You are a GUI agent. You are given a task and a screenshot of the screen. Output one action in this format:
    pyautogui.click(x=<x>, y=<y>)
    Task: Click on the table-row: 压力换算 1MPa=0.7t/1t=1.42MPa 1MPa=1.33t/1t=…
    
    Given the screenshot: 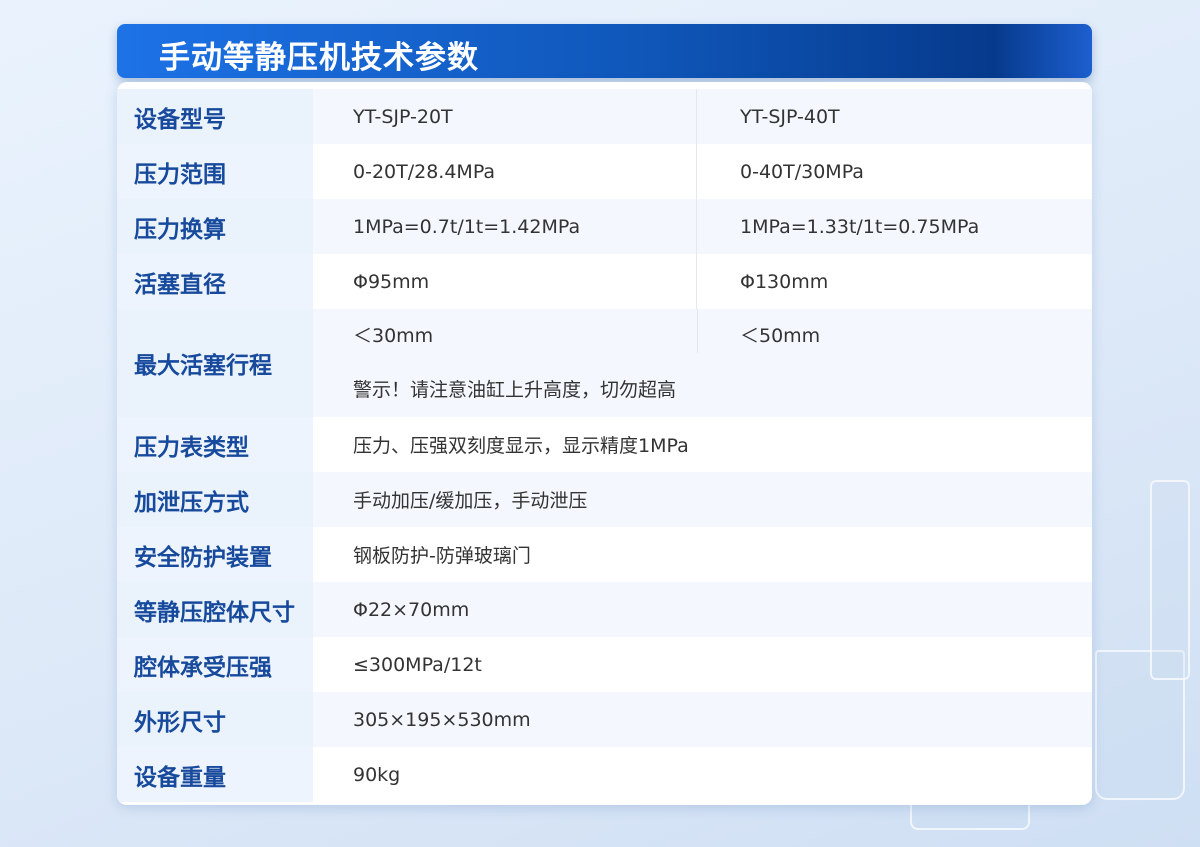 What is the action you would take?
    pyautogui.click(x=604, y=226)
    